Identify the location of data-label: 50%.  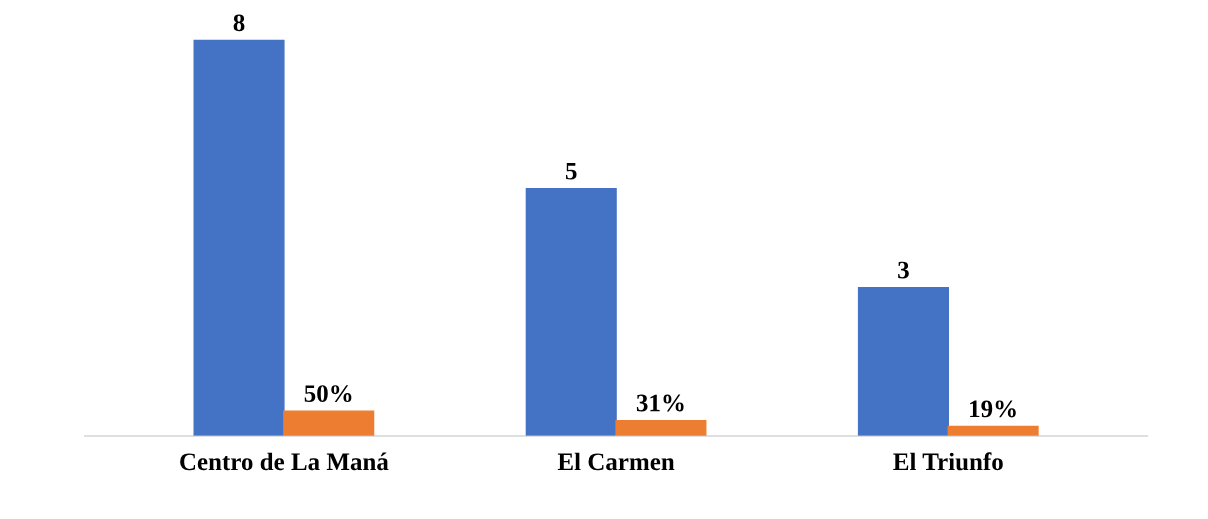
(328, 394).